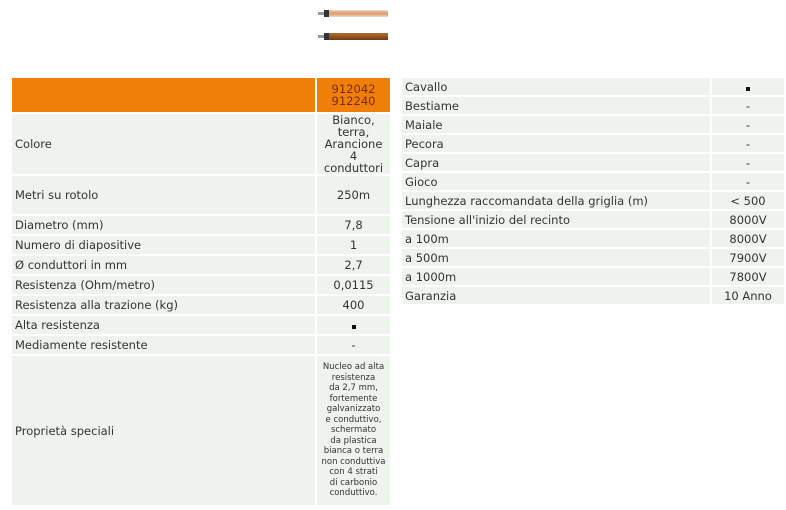 This screenshot has width=786, height=510. Describe the element at coordinates (163, 95) in the screenshot. I see `header-blank` at that location.